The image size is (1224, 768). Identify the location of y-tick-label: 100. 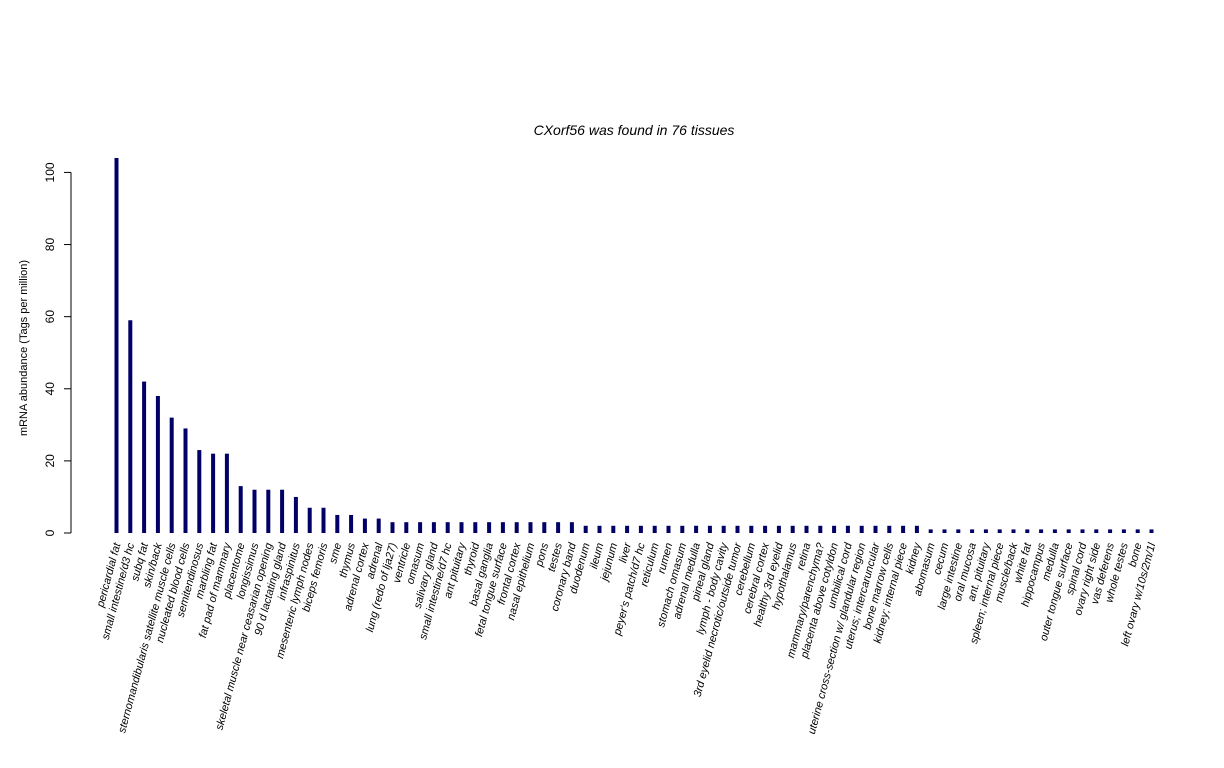
(50, 172).